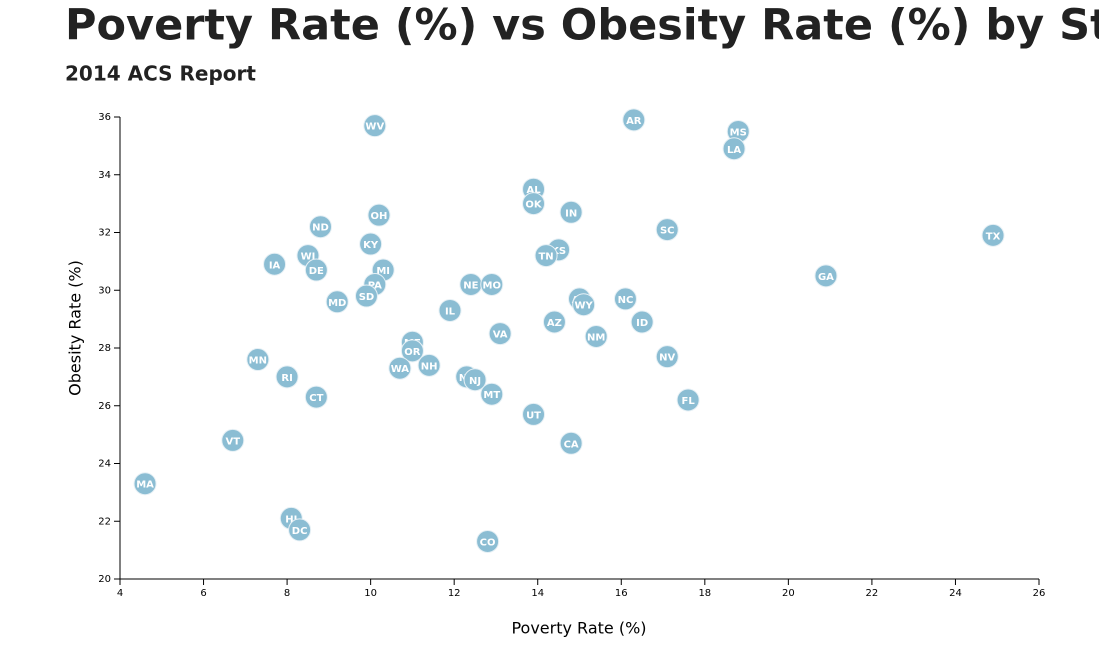 The height and width of the screenshot is (652, 1099). I want to click on x-tick-label: 26, so click(1039, 593).